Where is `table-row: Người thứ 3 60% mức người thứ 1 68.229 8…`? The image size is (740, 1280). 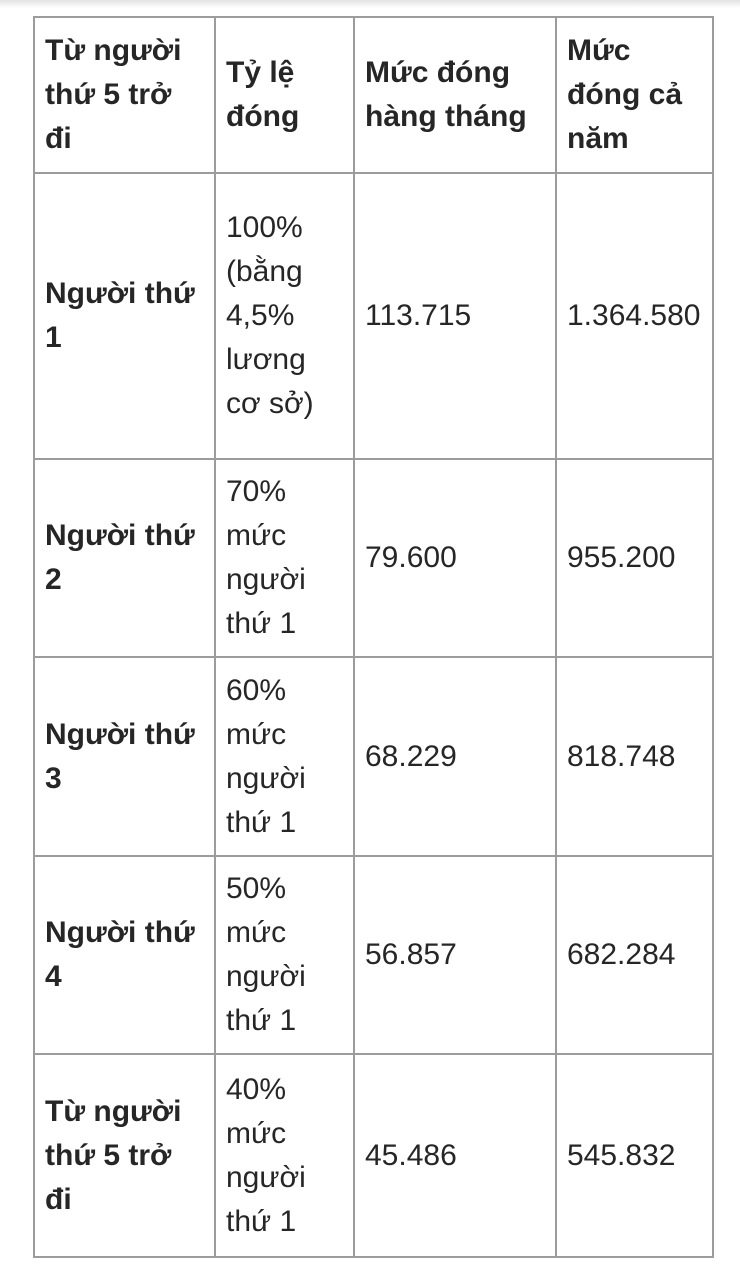 table-row: Người thứ 3 60% mức người thứ 1 68.229 8… is located at coordinates (373, 756).